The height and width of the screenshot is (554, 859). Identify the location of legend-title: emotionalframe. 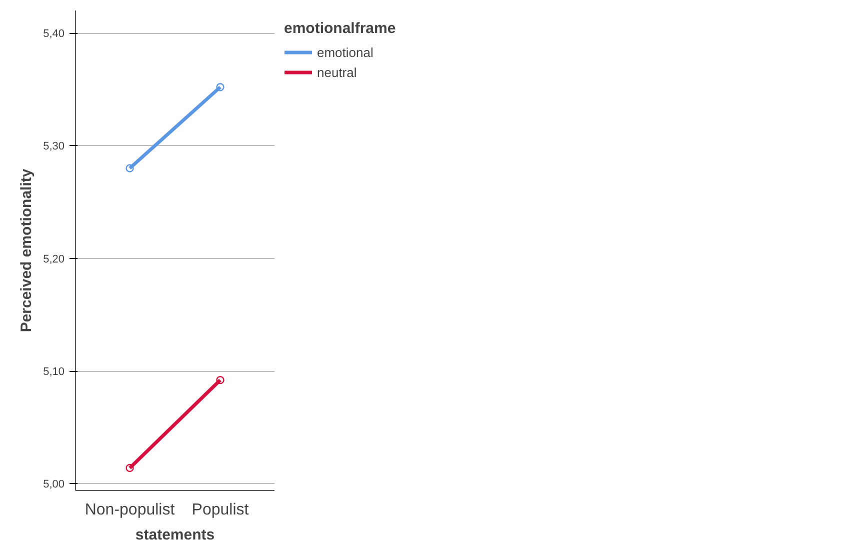
(340, 28).